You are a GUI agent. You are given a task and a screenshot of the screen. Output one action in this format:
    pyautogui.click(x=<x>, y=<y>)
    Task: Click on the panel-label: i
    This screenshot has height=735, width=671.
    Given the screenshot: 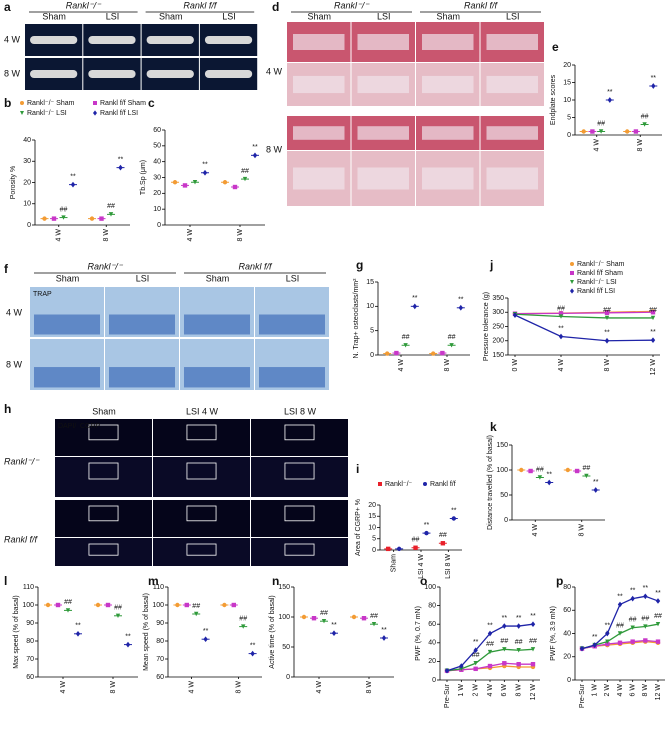 What is the action you would take?
    pyautogui.click(x=357, y=469)
    